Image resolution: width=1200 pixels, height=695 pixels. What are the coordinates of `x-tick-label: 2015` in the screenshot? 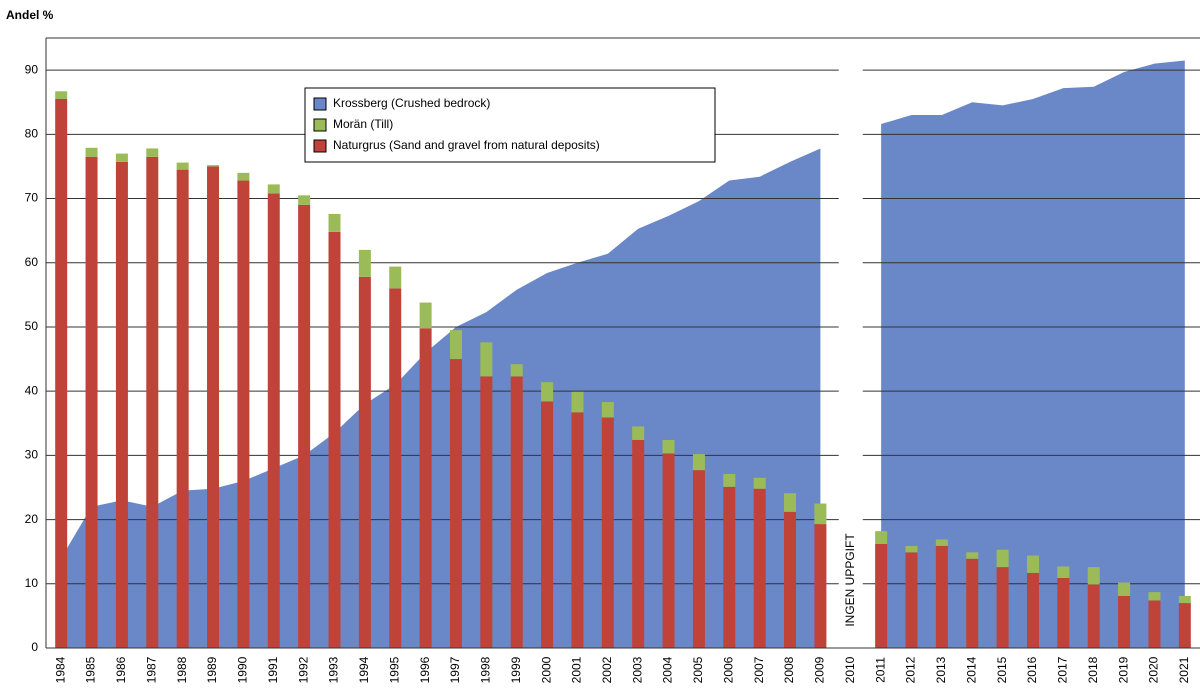 It's located at (1002, 669).